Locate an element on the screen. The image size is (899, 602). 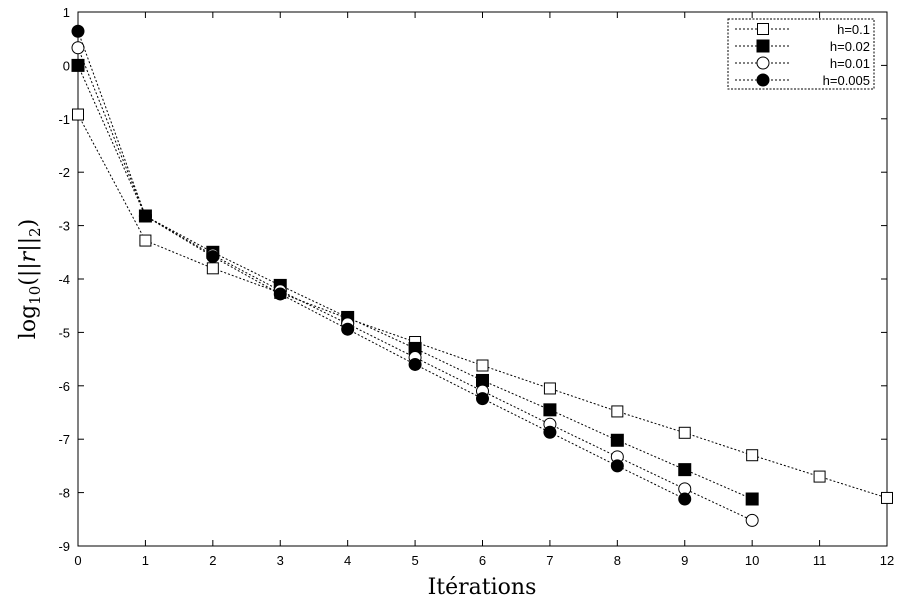
legend-label: h=0.01 is located at coordinates (850, 63).